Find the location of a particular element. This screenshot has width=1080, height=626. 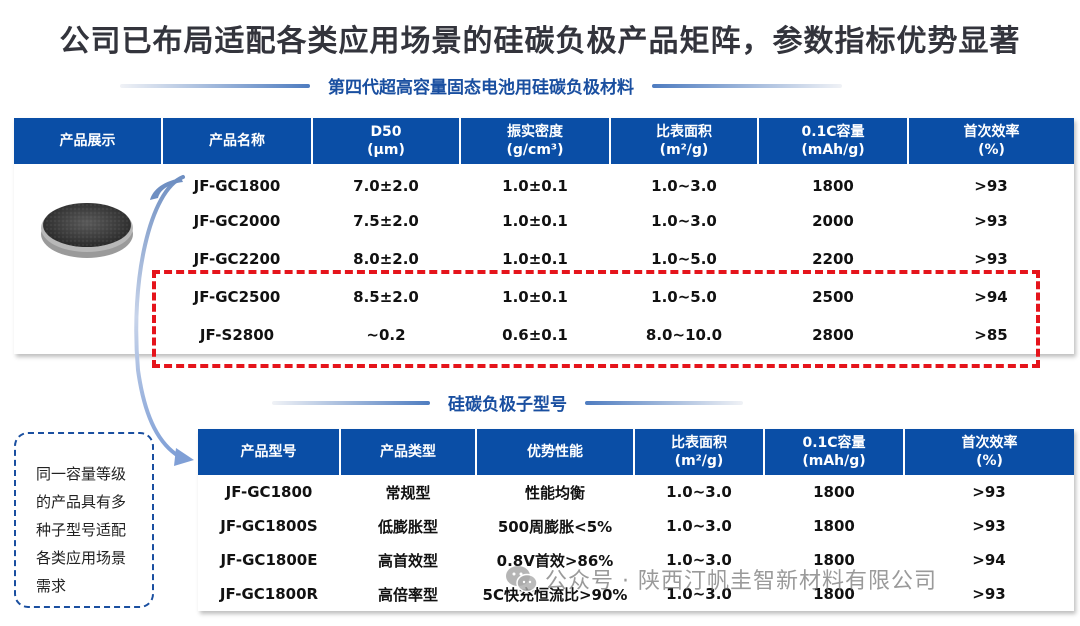

cell-type: 常规型 is located at coordinates (408, 492).